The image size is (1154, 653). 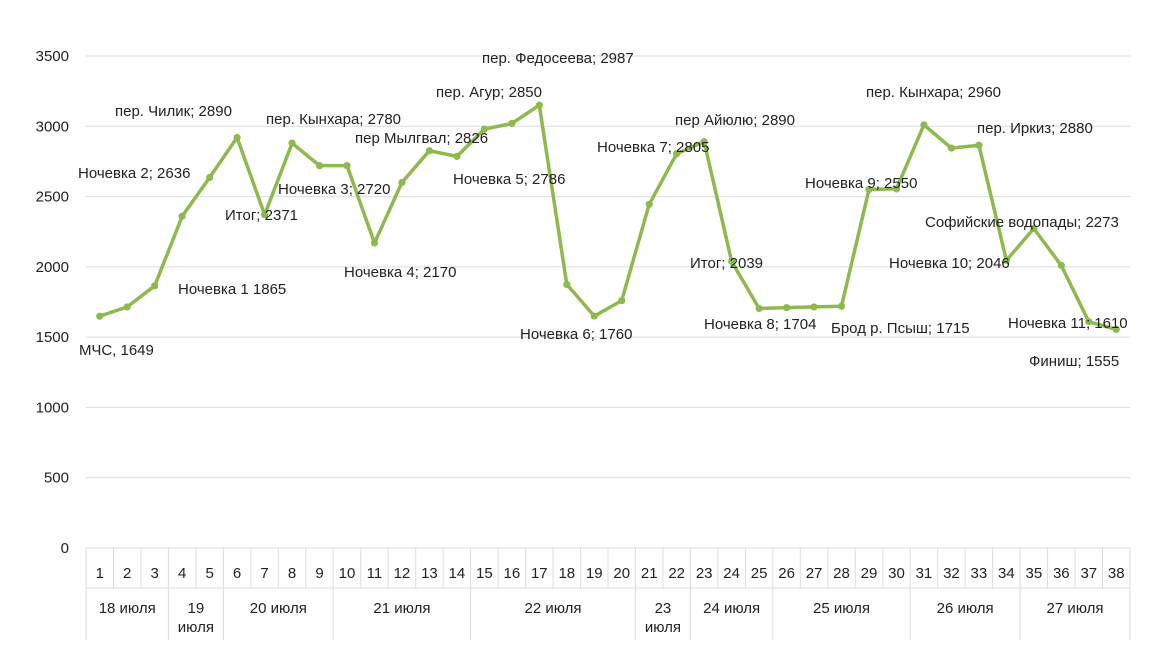 I want to click on x-tick-label: 1, so click(x=100, y=573).